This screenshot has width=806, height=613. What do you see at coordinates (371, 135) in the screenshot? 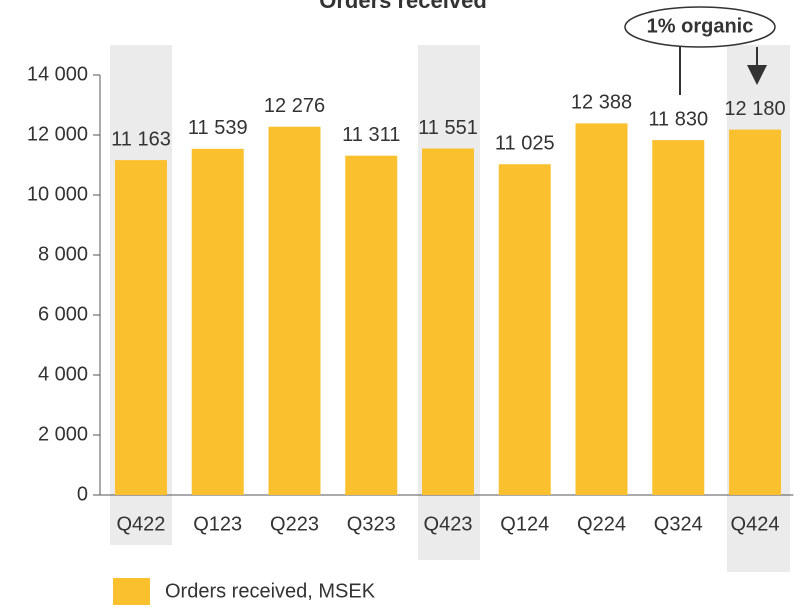
I see `value-label: 11 311` at bounding box center [371, 135].